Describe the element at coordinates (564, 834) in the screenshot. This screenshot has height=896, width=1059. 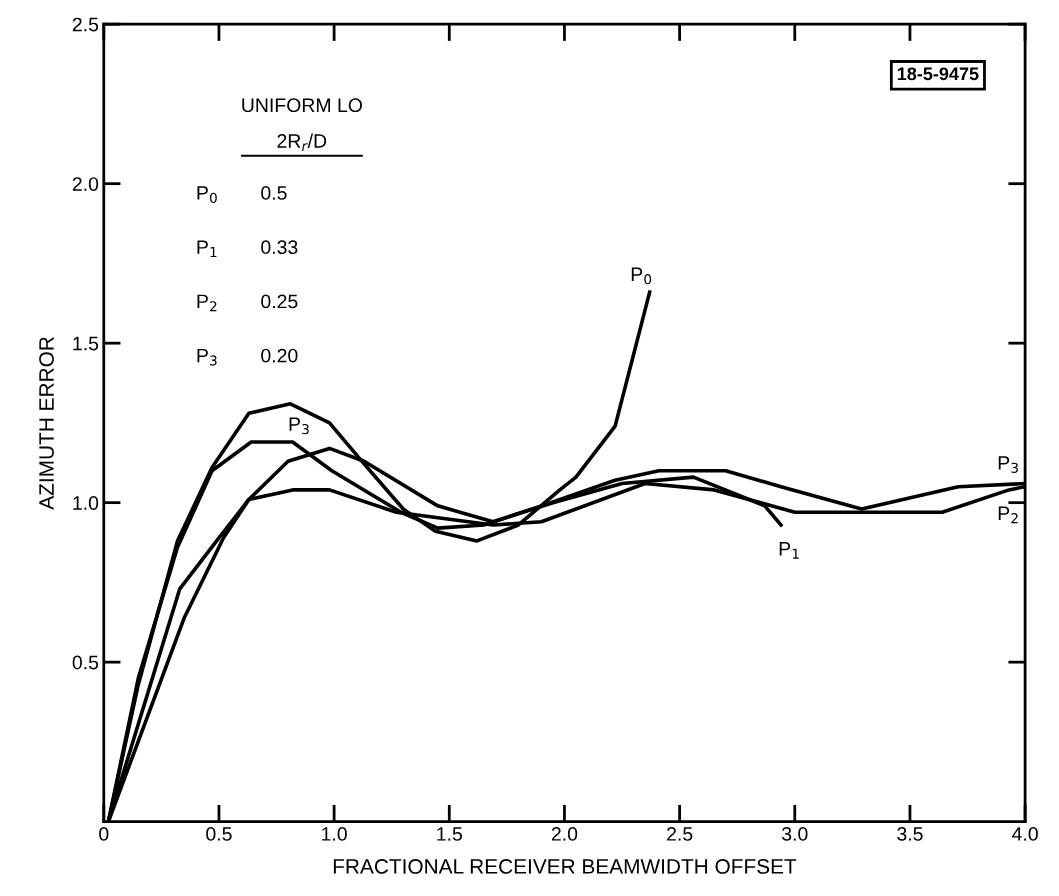
I see `x-tick-label: 2.0` at that location.